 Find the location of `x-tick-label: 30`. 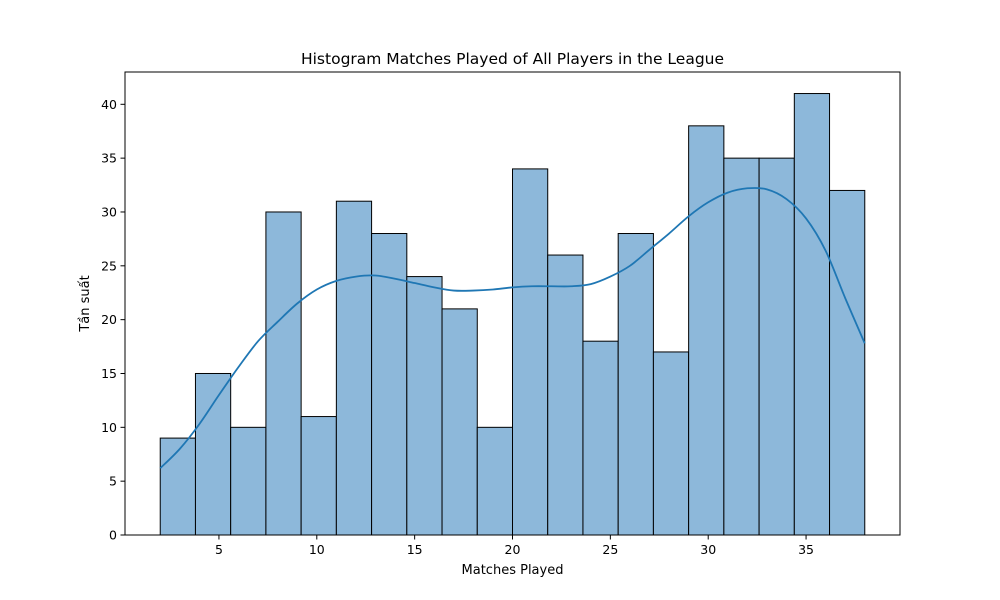

x-tick-label: 30 is located at coordinates (708, 549).